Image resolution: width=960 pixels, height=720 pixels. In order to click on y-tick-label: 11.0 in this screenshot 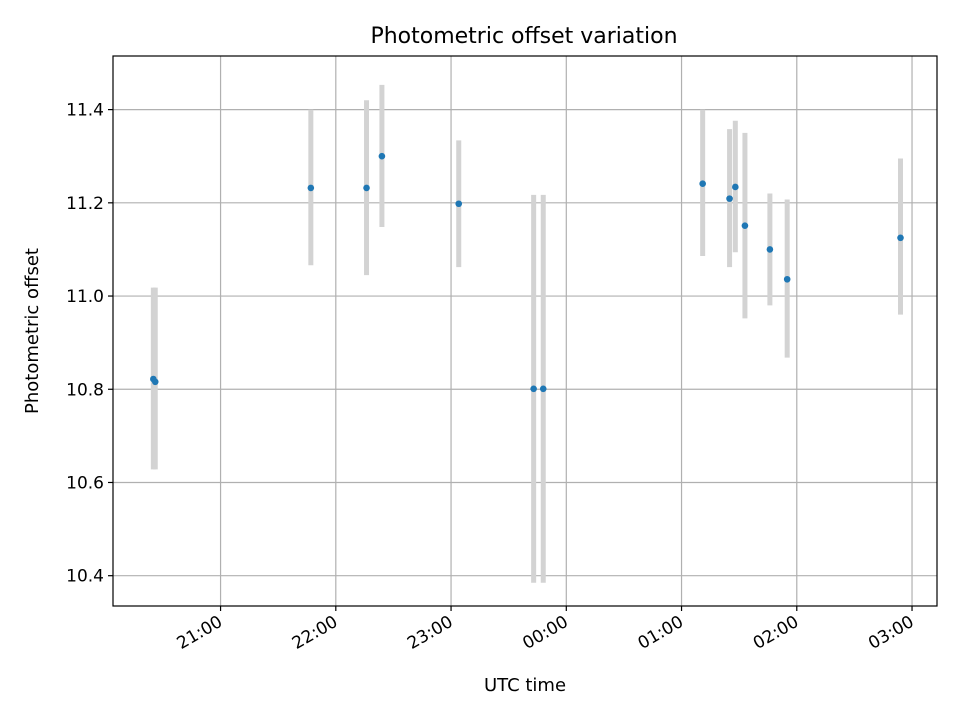, I will do `click(85, 297)`.